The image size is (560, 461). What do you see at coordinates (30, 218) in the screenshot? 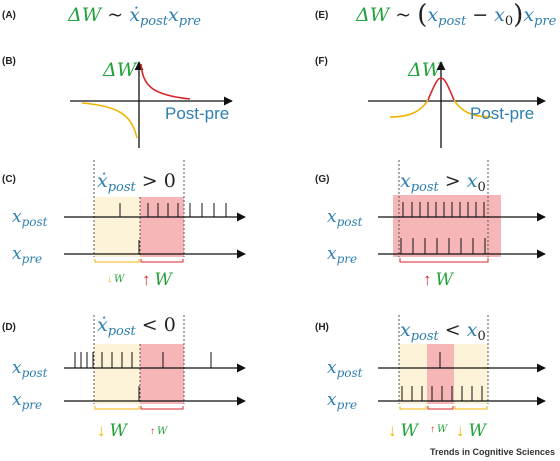
I see `panel-c-post-row-label: xpost` at bounding box center [30, 218].